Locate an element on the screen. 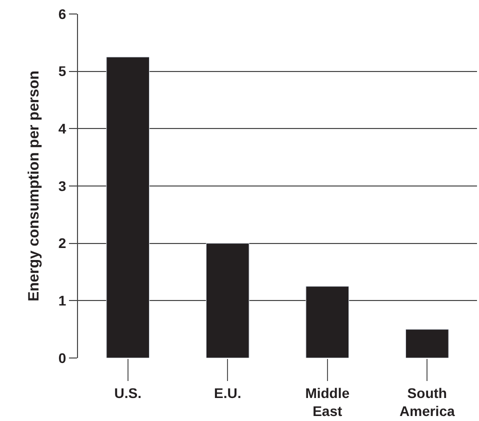  y-tick-label: 2 is located at coordinates (62, 243).